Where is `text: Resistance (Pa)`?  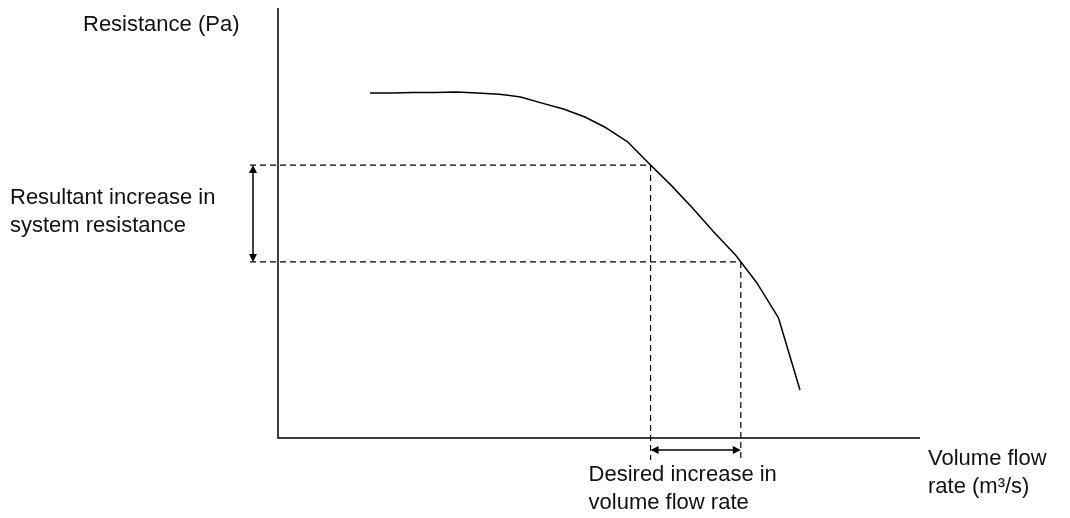 text: Resistance (Pa) is located at coordinates (161, 24).